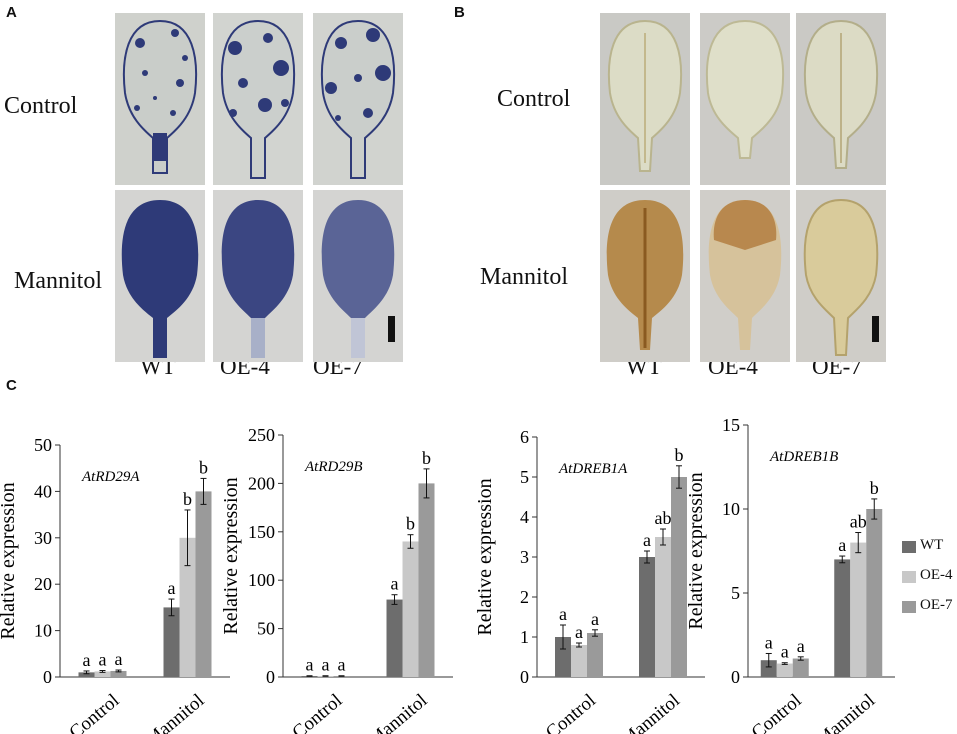  I want to click on leaf-photo-b-control-wt, so click(645, 99).